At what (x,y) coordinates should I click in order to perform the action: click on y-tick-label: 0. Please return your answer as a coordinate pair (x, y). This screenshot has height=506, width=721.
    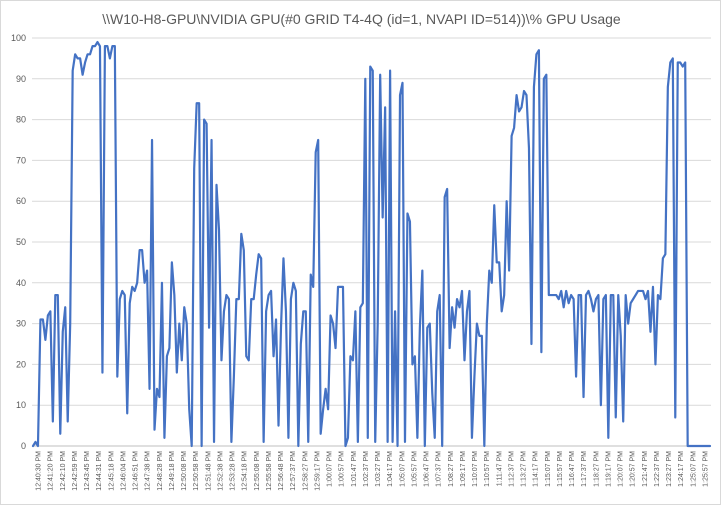
    Looking at the image, I should click on (23, 446).